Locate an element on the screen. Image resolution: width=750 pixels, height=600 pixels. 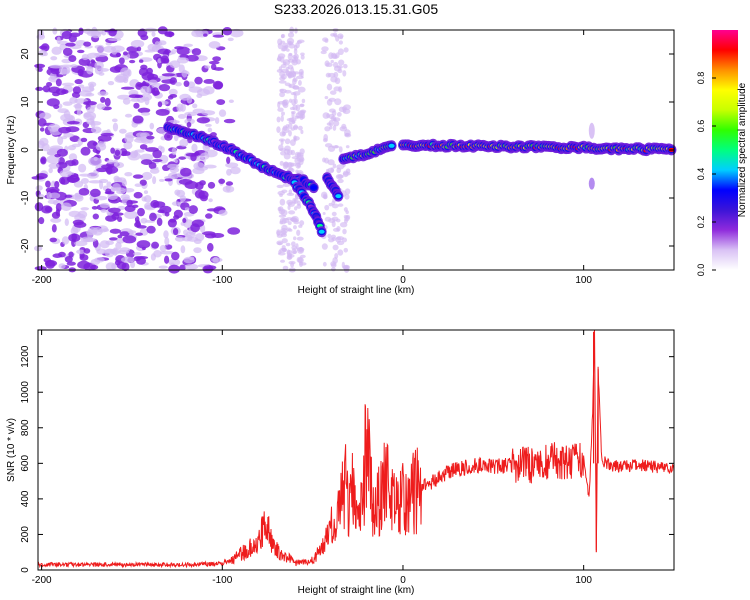
y-tick-label: 200 is located at coordinates (25, 534).